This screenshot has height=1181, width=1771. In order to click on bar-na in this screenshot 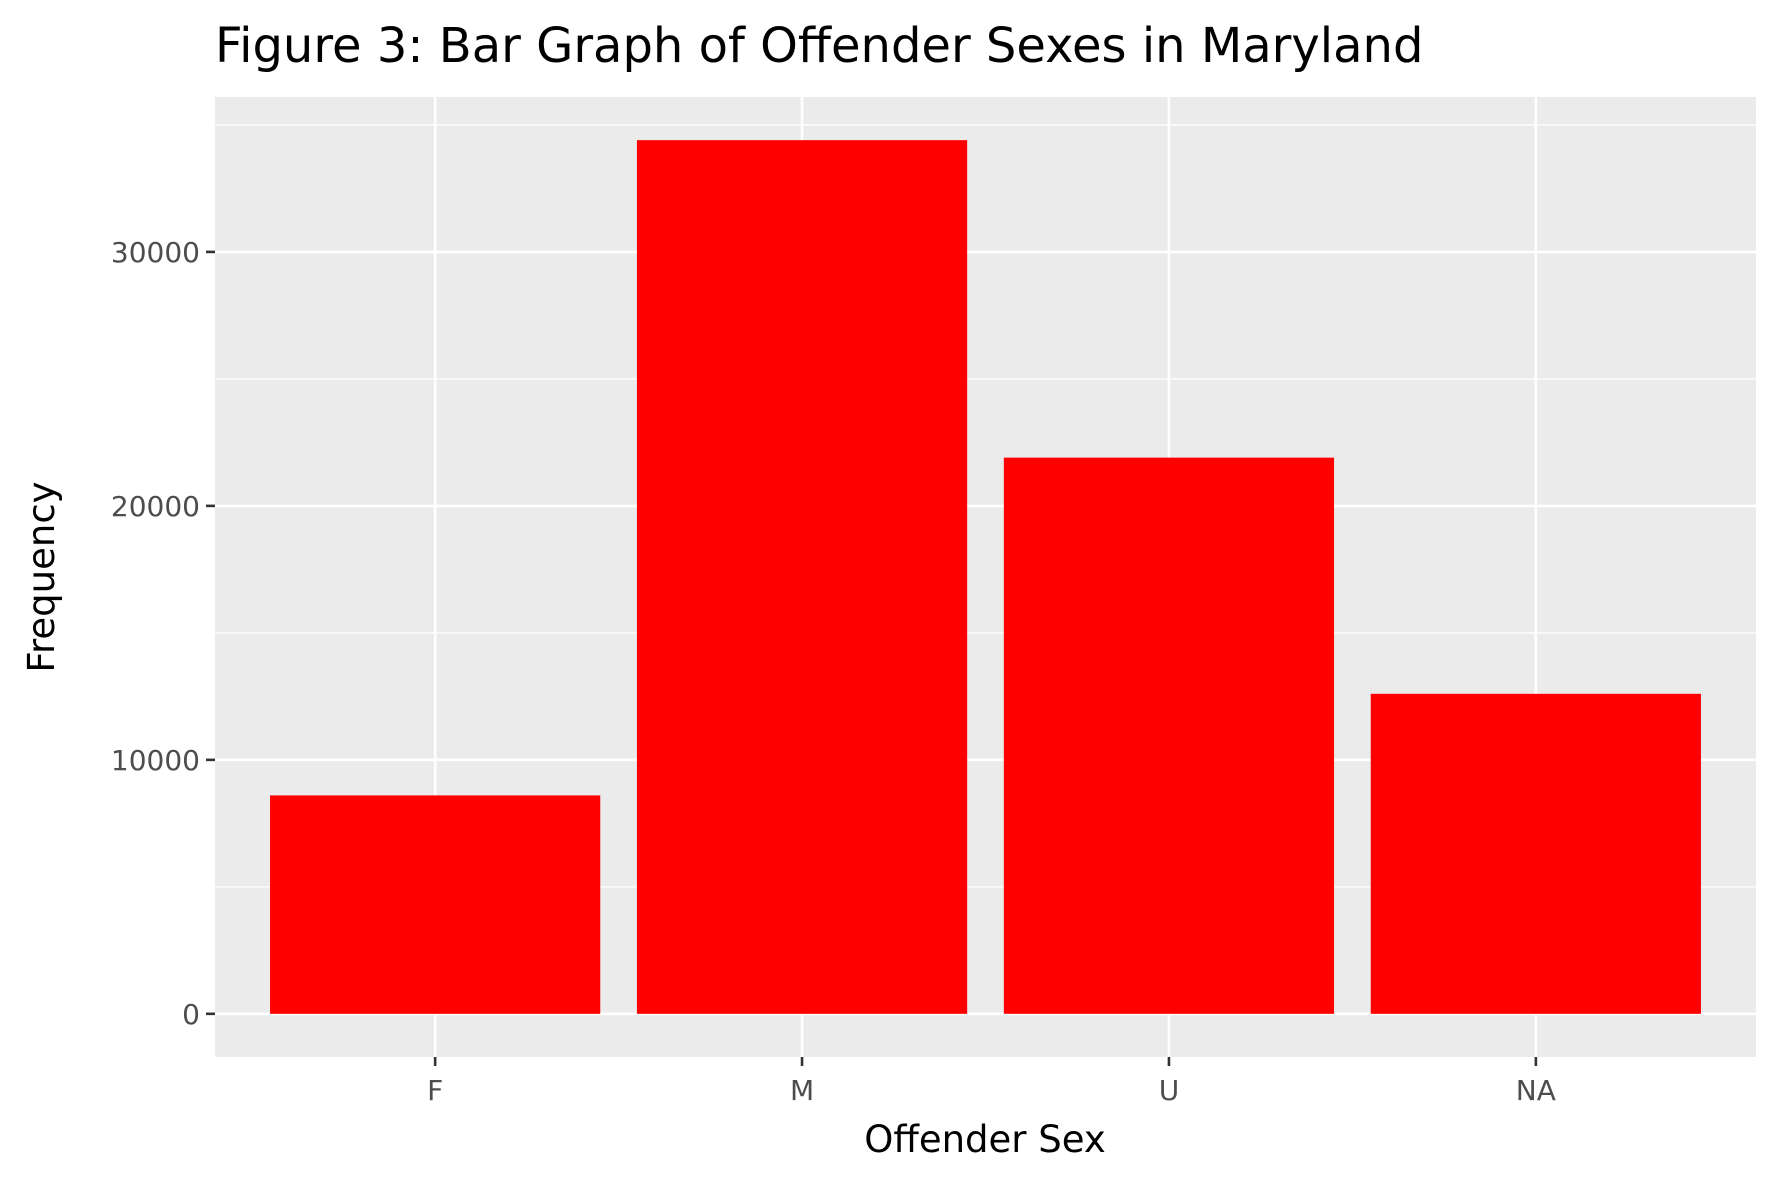, I will do `click(1535, 853)`.